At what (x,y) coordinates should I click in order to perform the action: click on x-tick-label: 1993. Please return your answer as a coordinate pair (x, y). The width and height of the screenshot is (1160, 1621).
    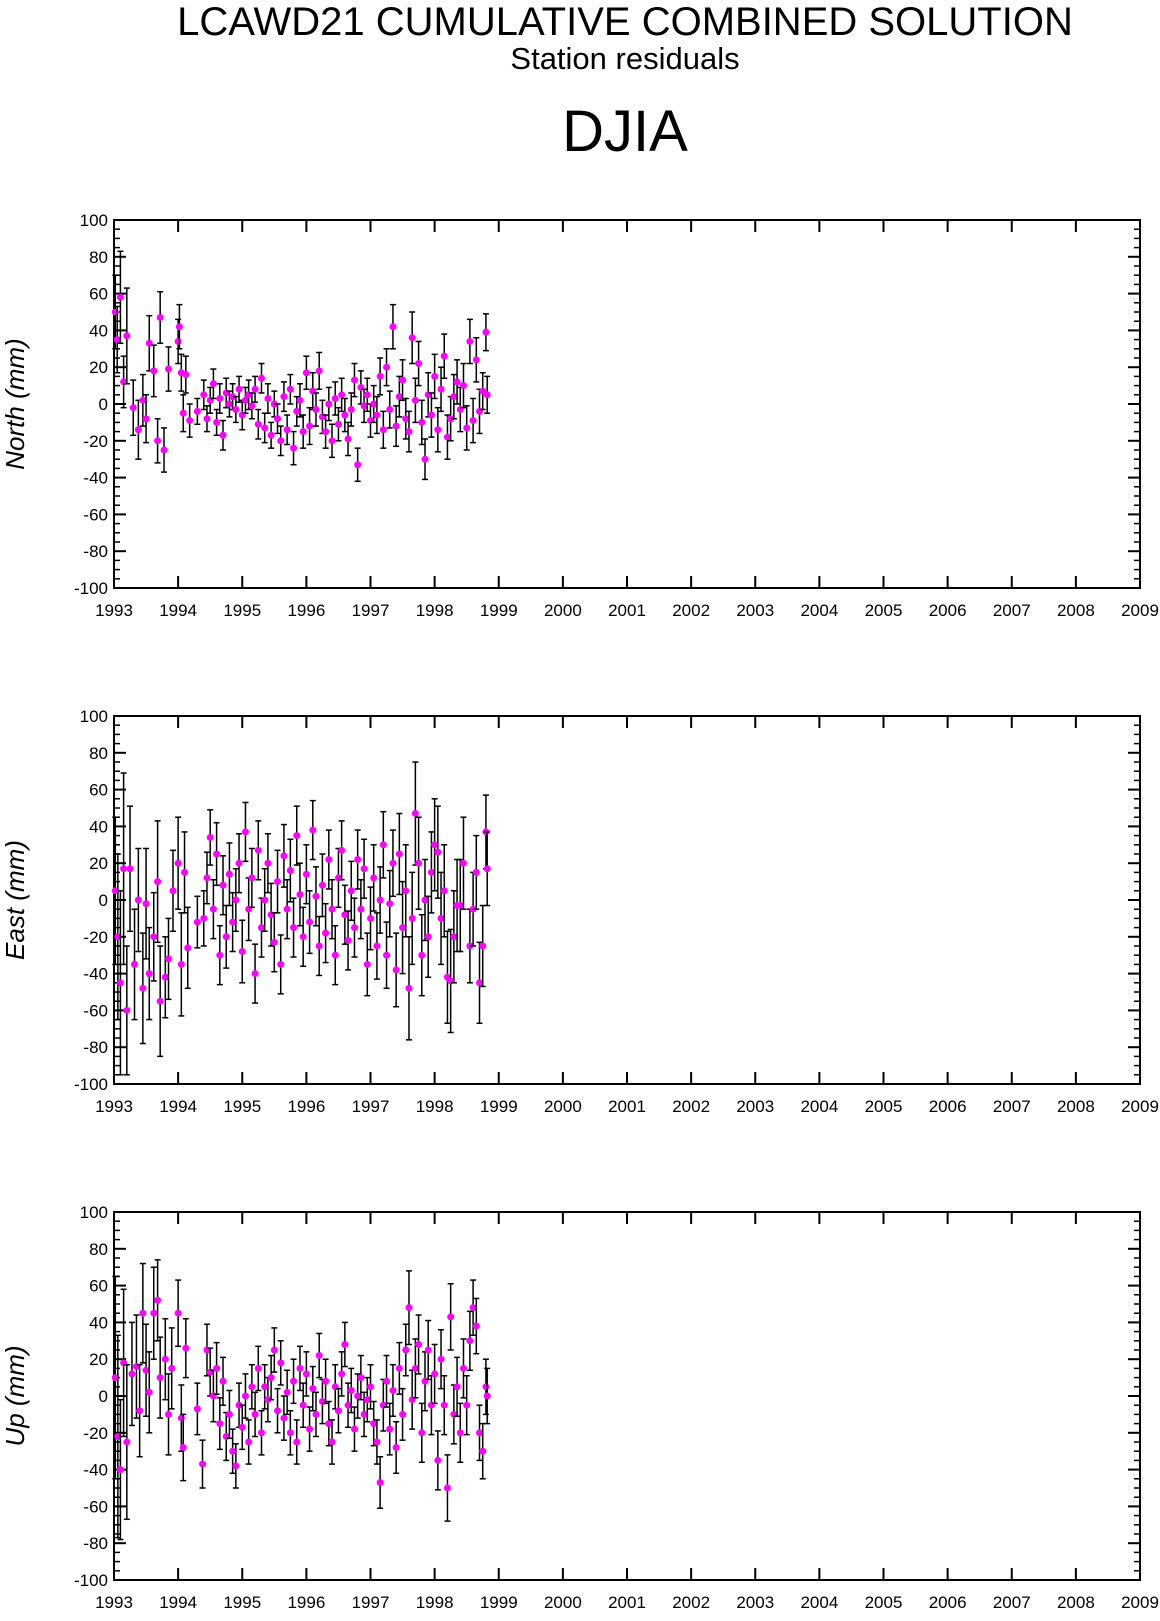
    Looking at the image, I should click on (114, 1106).